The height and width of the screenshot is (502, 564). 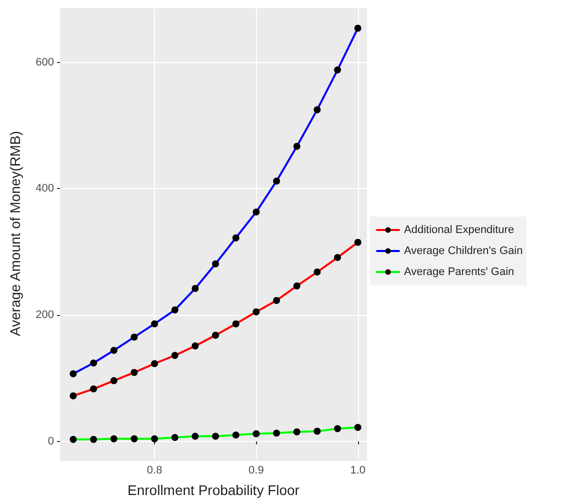 I want to click on y-tick-label: 600, so click(x=45, y=62).